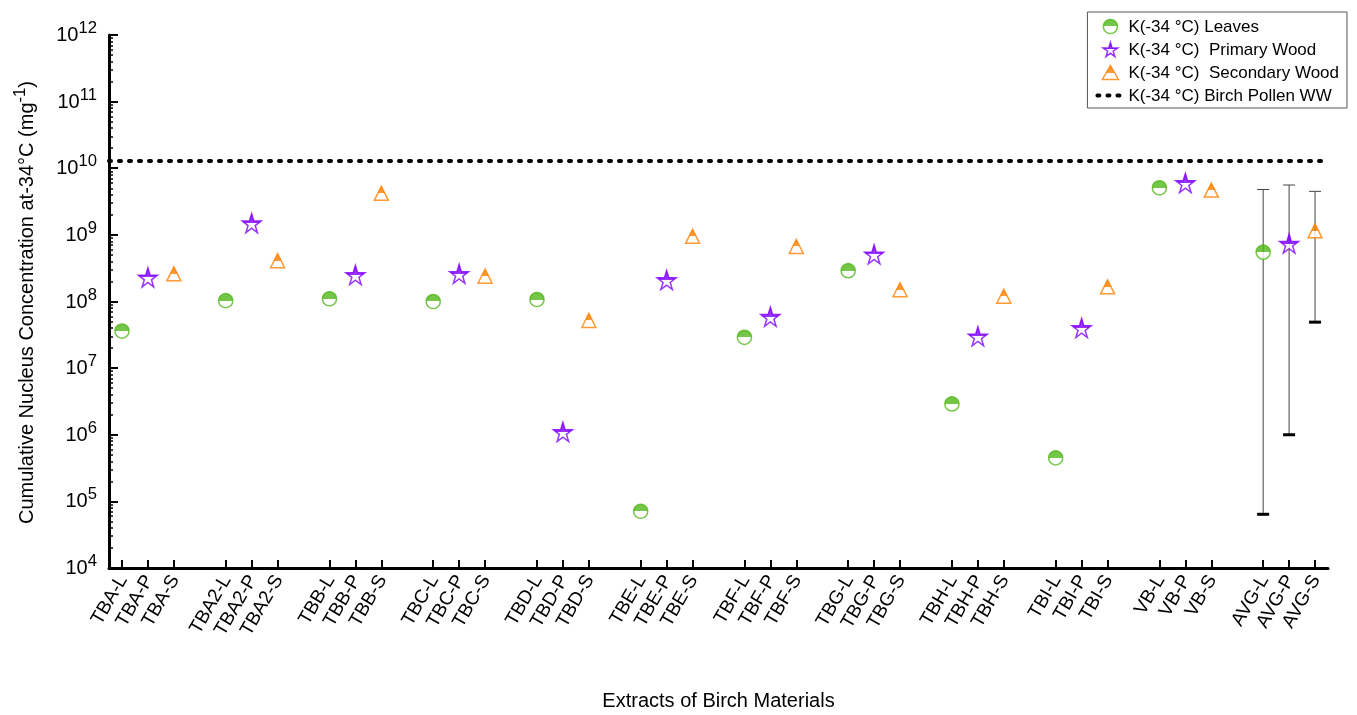 The height and width of the screenshot is (715, 1357). I want to click on y-tick-label: 10$^{12}$, so click(76, 31).